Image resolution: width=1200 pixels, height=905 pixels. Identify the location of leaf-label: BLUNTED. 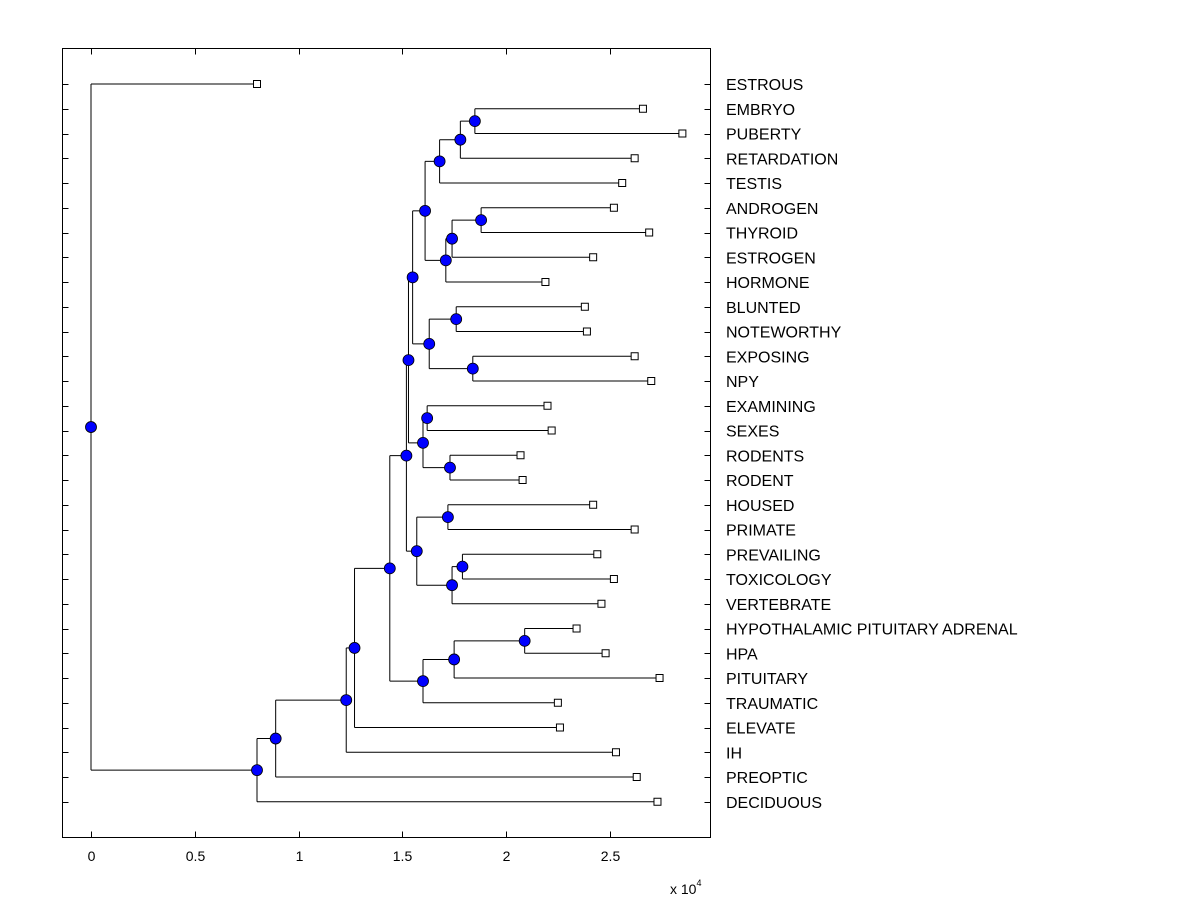
(763, 308).